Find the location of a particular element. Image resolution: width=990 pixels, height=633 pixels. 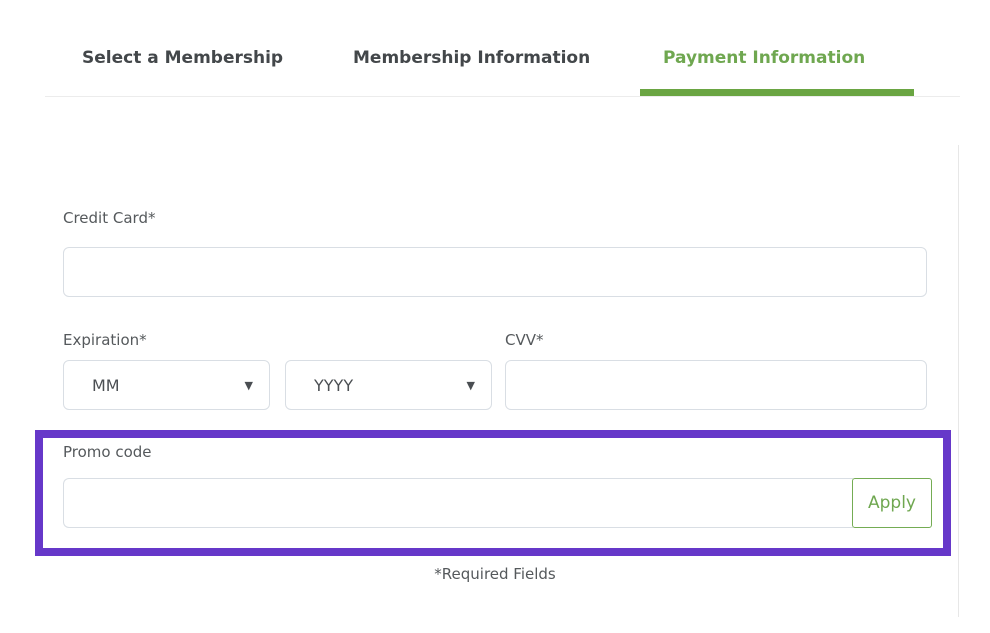

cvv-label: CVV* is located at coordinates (524, 340).